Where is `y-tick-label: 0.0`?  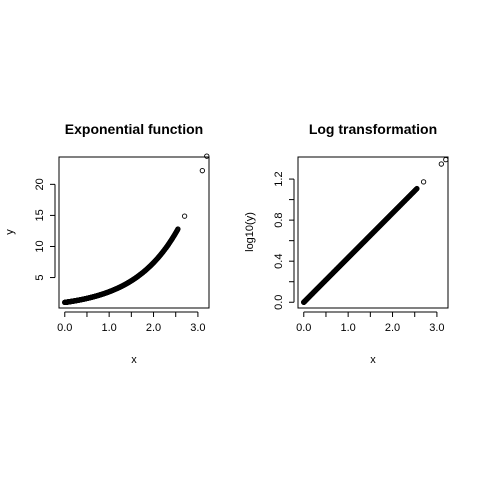
y-tick-label: 0.0 is located at coordinates (279, 302).